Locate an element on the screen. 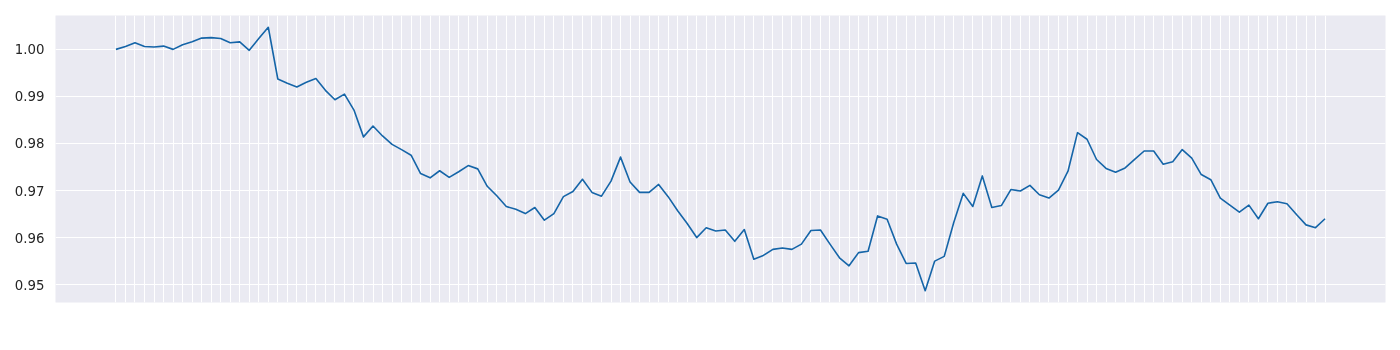 This screenshot has height=350, width=1400. y-tick-label: 0.99 is located at coordinates (29, 97).